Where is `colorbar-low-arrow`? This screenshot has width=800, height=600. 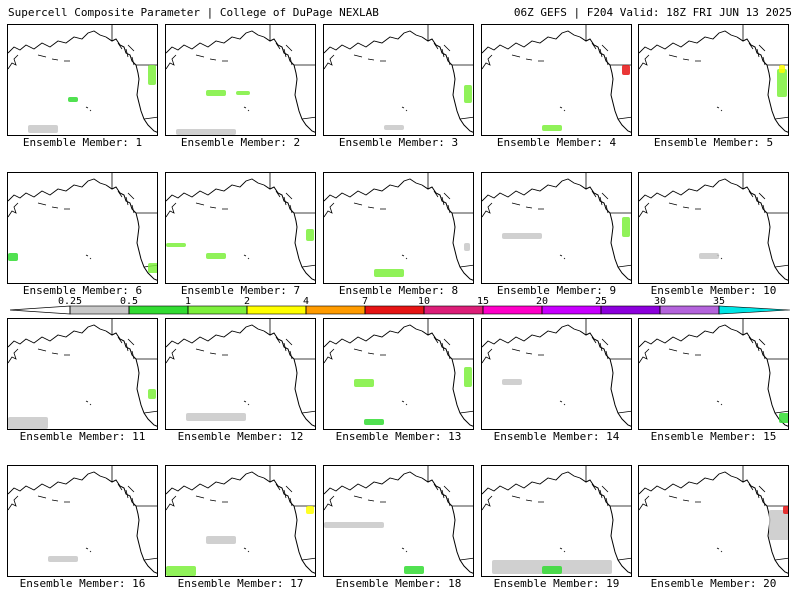 colorbar-low-arrow is located at coordinates (40, 310).